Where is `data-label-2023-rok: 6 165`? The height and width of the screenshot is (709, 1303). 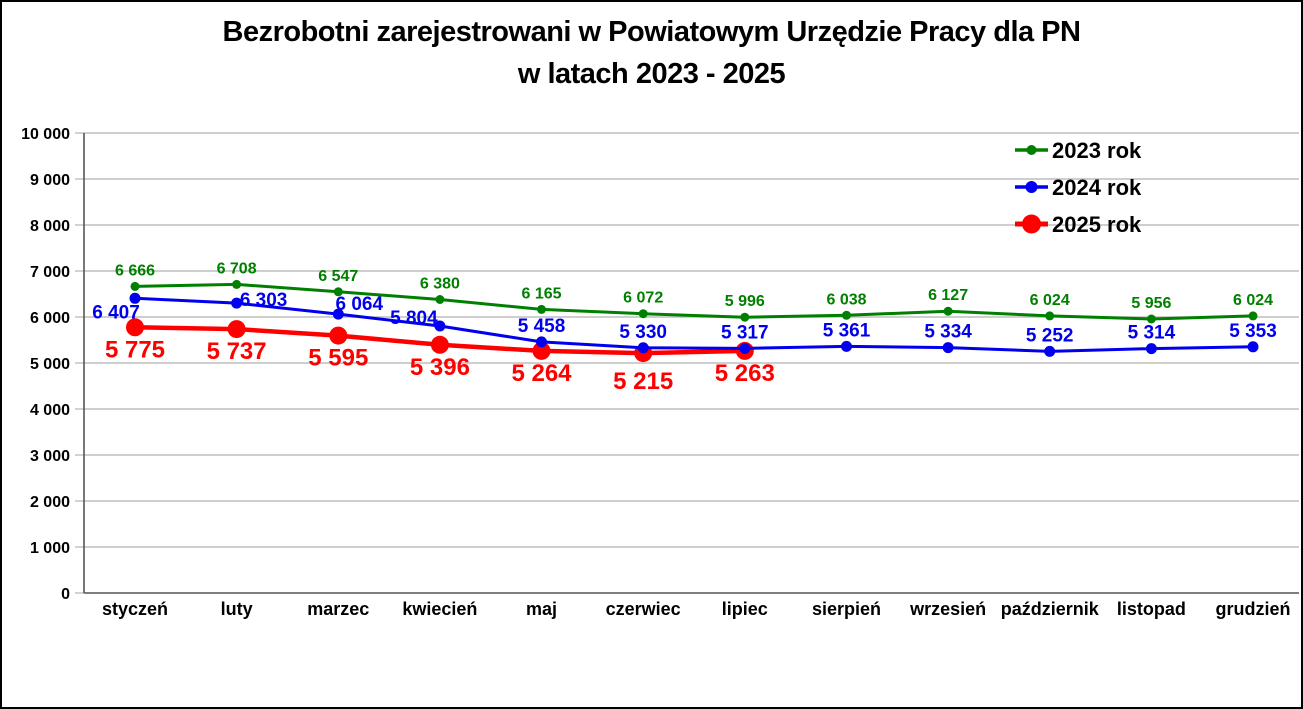
data-label-2023-rok: 6 165 is located at coordinates (541, 293).